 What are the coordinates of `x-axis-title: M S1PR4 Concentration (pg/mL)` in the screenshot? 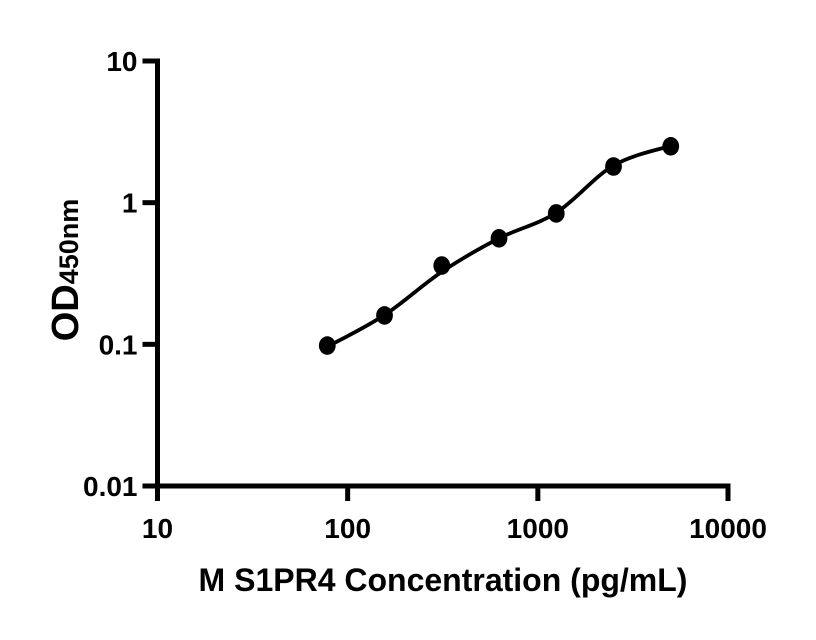 It's located at (443, 580).